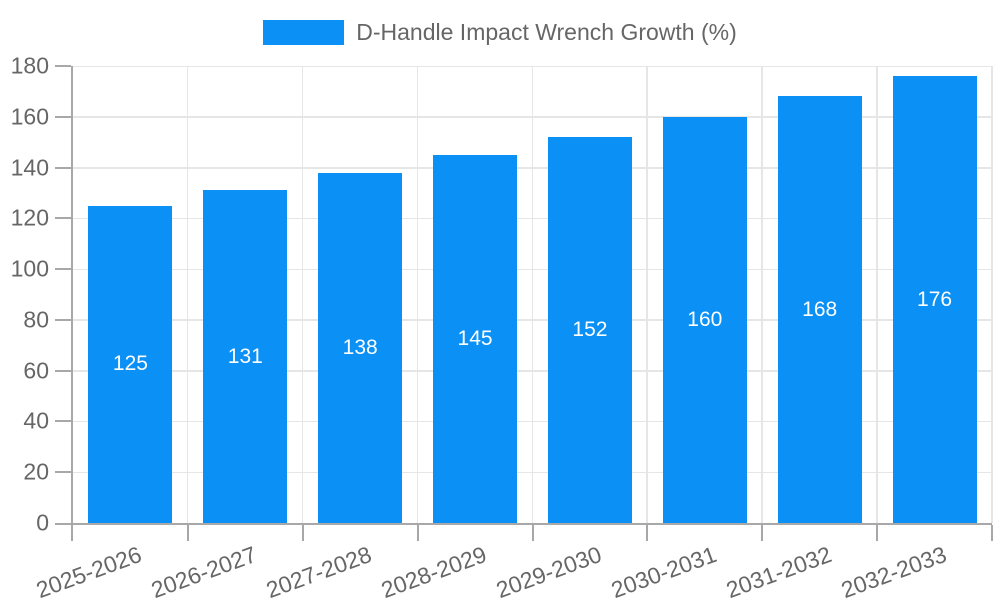  What do you see at coordinates (778, 570) in the screenshot?
I see `x-axis-tick-label: 2031-2032` at bounding box center [778, 570].